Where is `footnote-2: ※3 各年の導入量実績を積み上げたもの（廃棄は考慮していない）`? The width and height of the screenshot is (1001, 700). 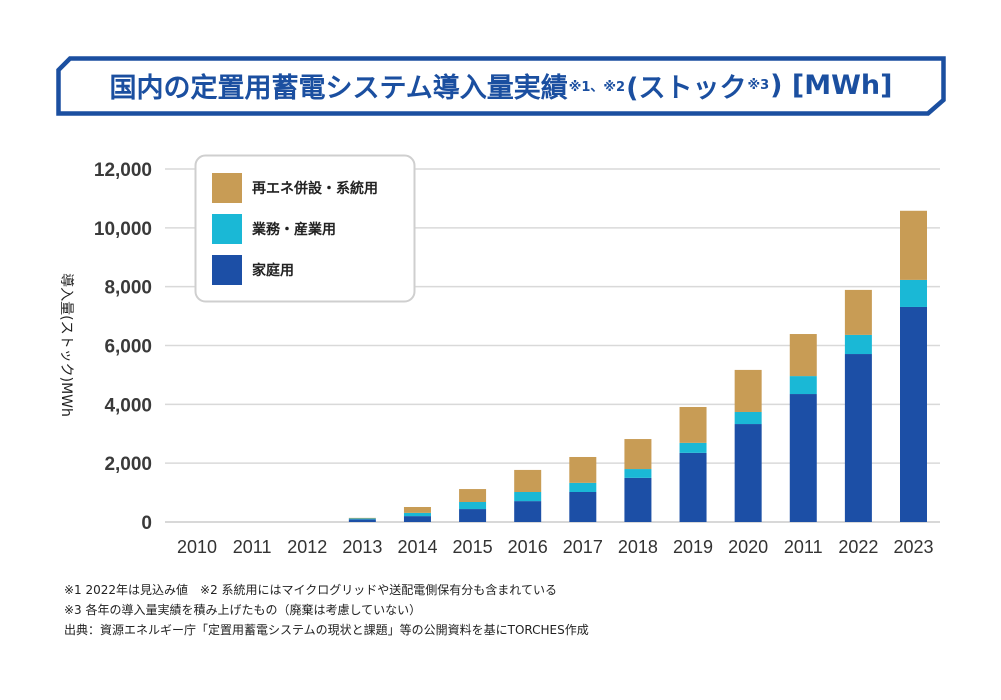 footnote-2: ※3 各年の導入量実績を積み上げたもの（廃棄は考慮していない） is located at coordinates (243, 610).